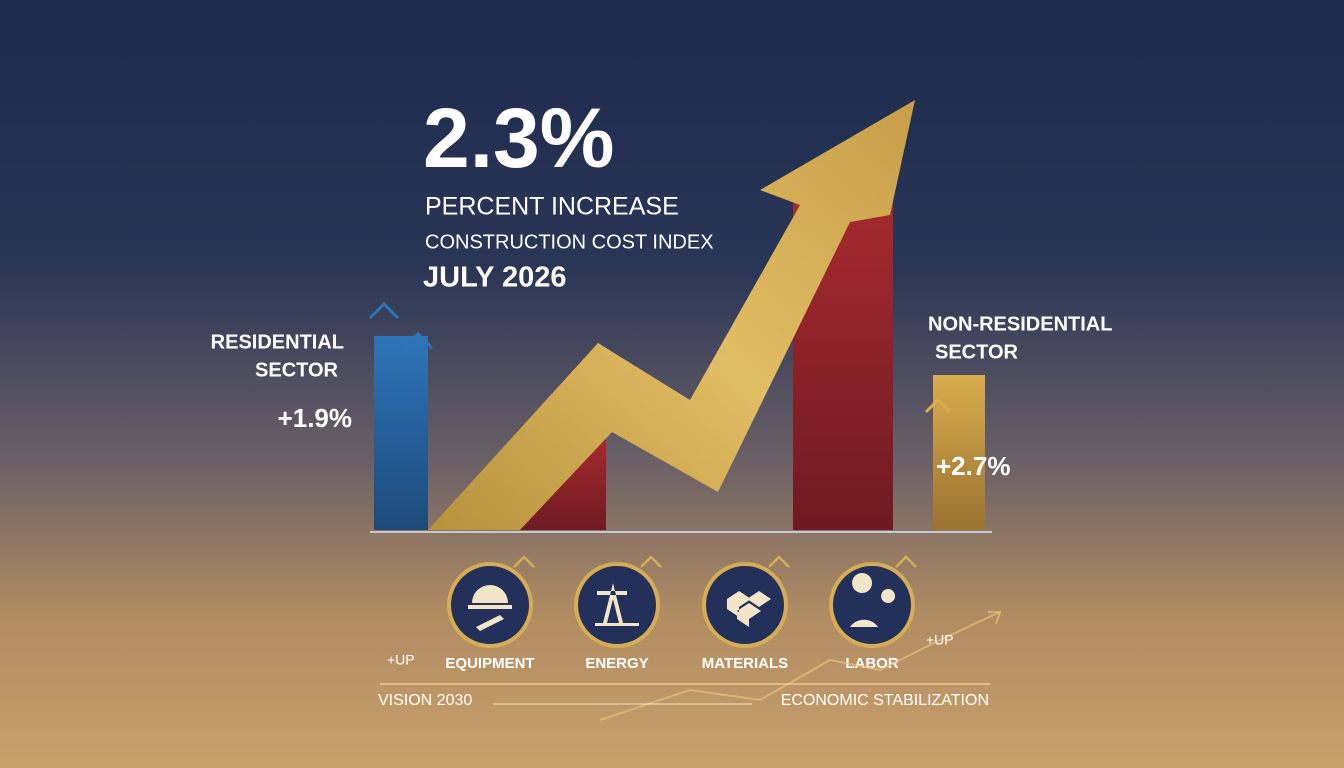 The height and width of the screenshot is (768, 1344). Describe the element at coordinates (552, 207) in the screenshot. I see `headline-line: PERCENT INCREASE` at that location.